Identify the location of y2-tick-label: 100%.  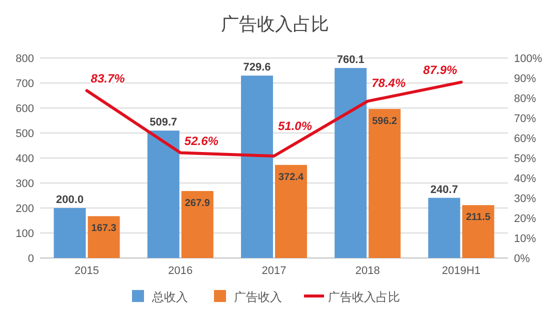
(528, 59).